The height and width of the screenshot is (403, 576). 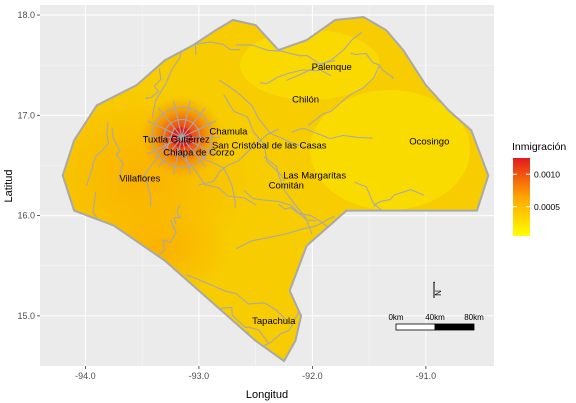 What do you see at coordinates (199, 376) in the screenshot?
I see `x-tick-label-1: -93.0` at bounding box center [199, 376].